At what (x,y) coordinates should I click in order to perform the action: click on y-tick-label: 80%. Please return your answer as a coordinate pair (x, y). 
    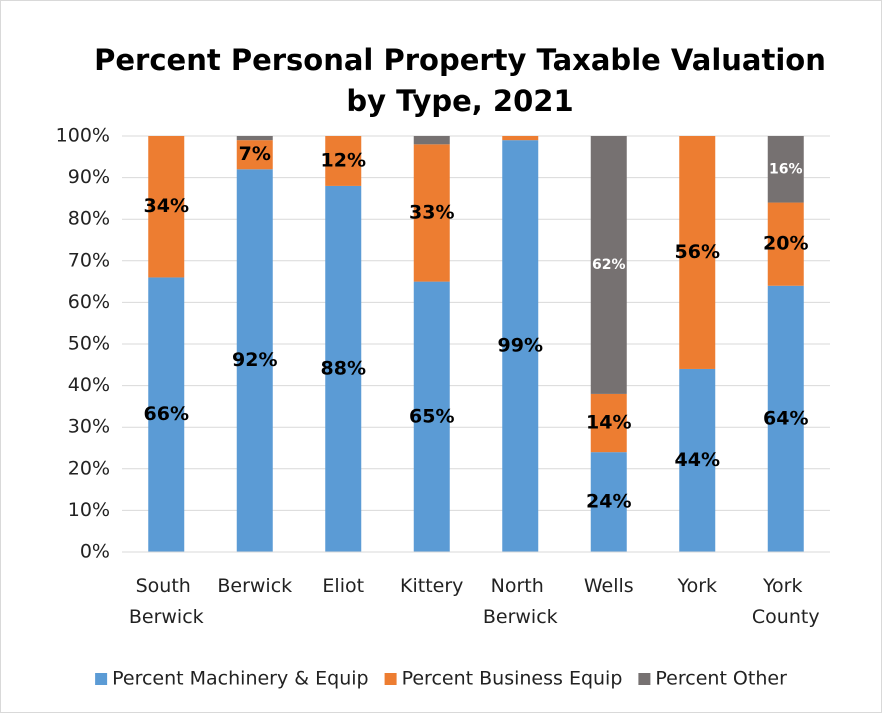
    Looking at the image, I should click on (89, 219).